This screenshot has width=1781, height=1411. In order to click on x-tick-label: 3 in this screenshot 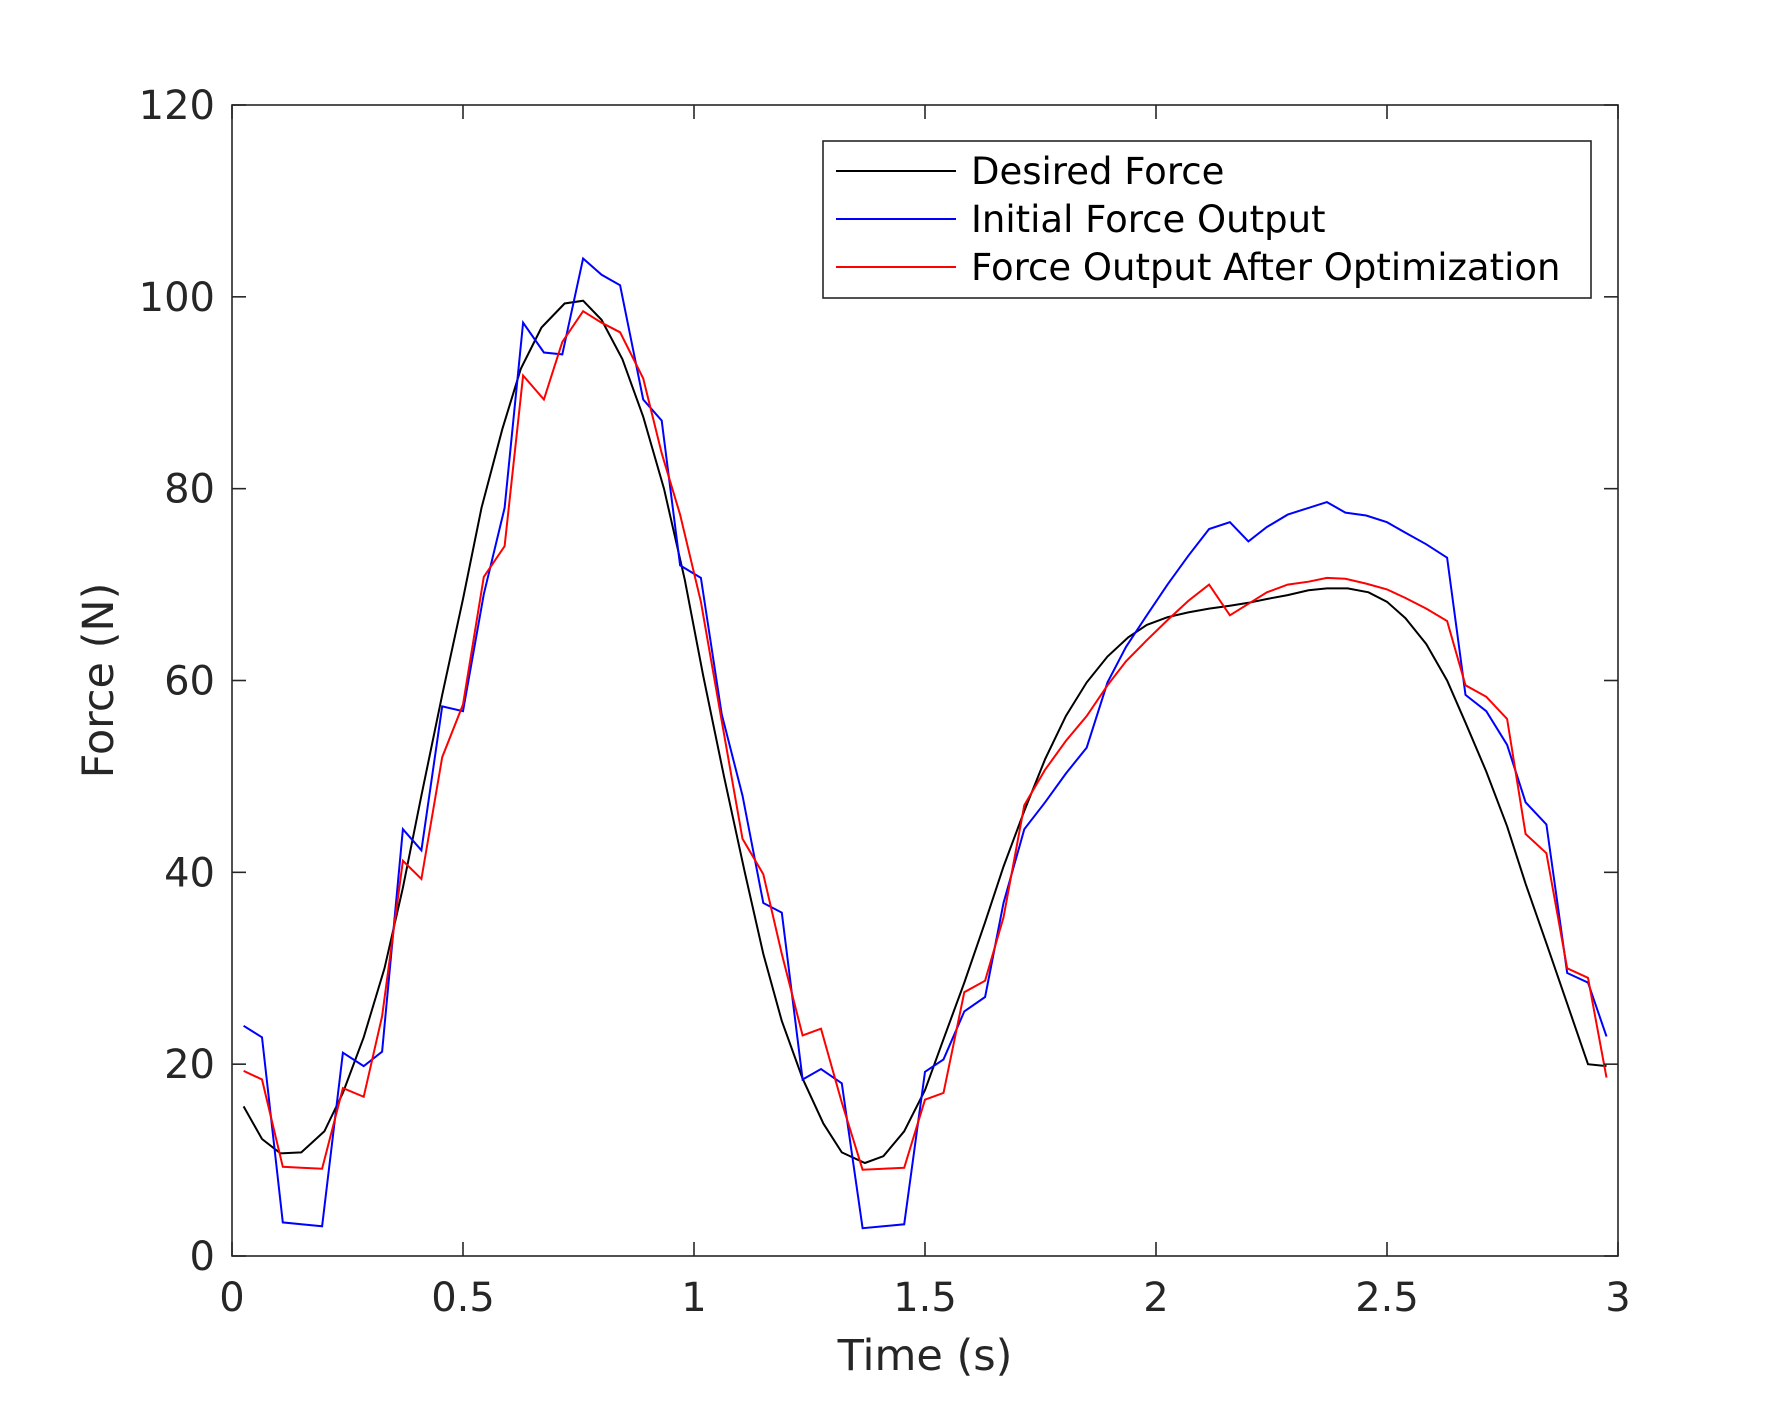, I will do `click(1617, 1298)`.